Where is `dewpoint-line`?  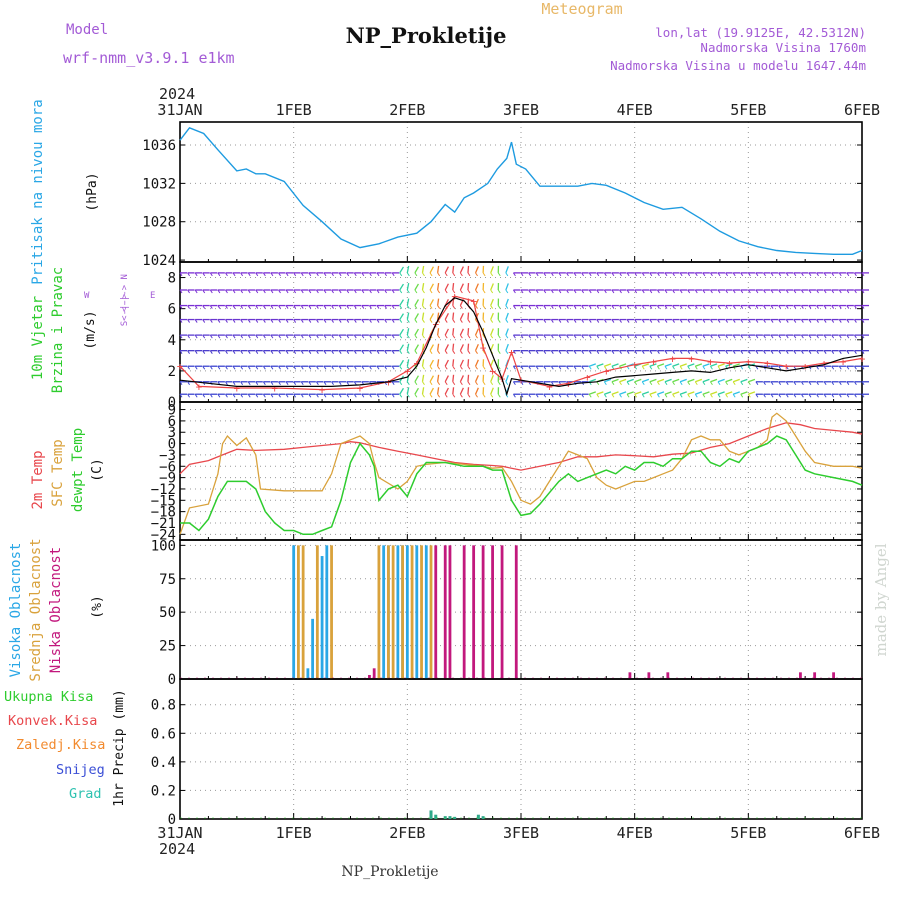 dewpoint-line is located at coordinates (521, 485).